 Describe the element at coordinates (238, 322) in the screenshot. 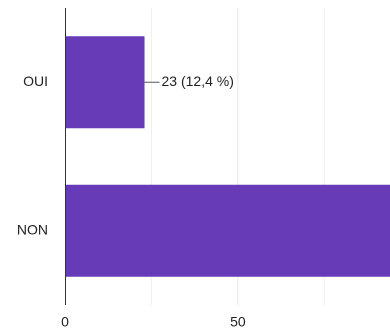

I see `x-tick-label: 50` at that location.